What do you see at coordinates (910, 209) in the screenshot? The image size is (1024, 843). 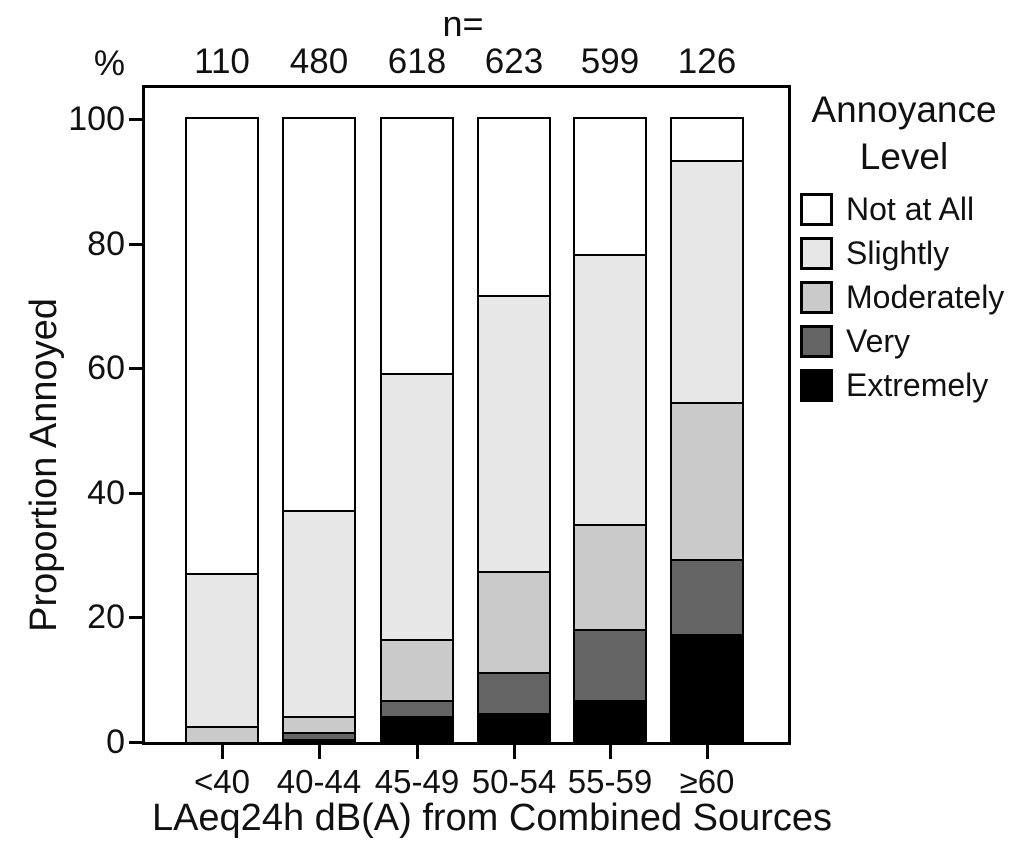 I see `legend-label-not-at-all: Not at All` at bounding box center [910, 209].